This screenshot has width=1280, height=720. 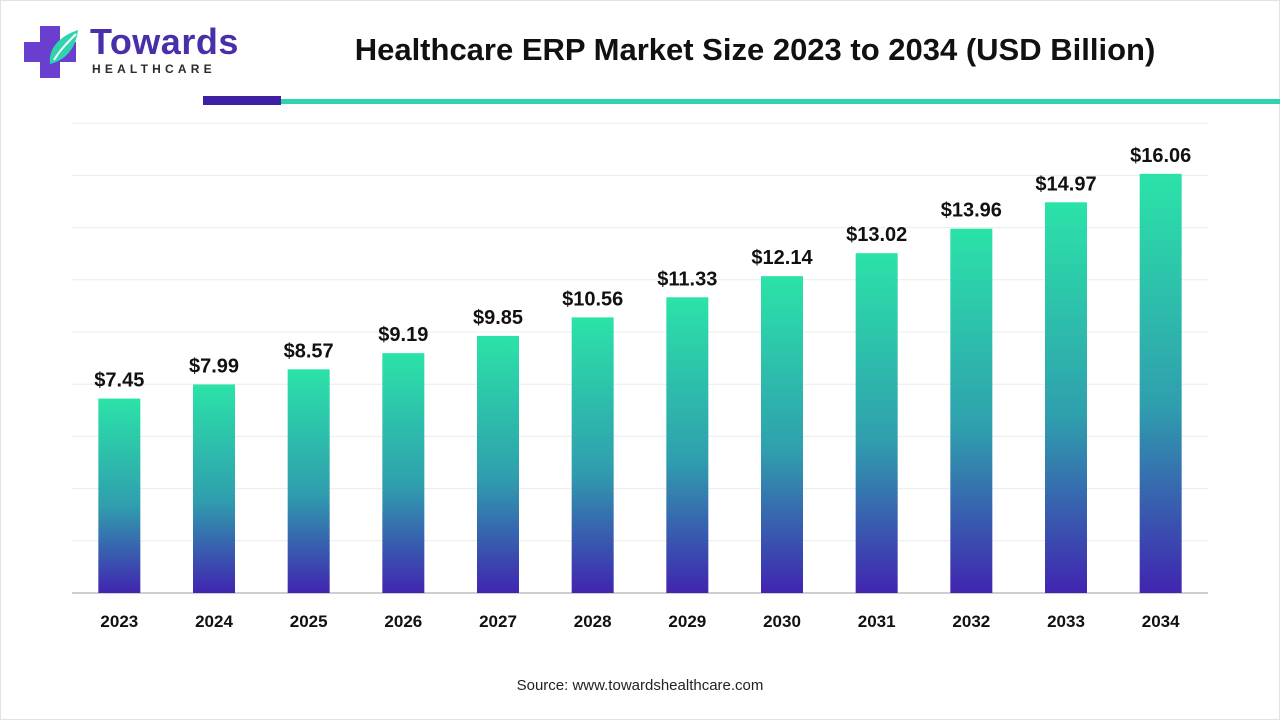 I want to click on bar-2031, so click(x=876, y=423).